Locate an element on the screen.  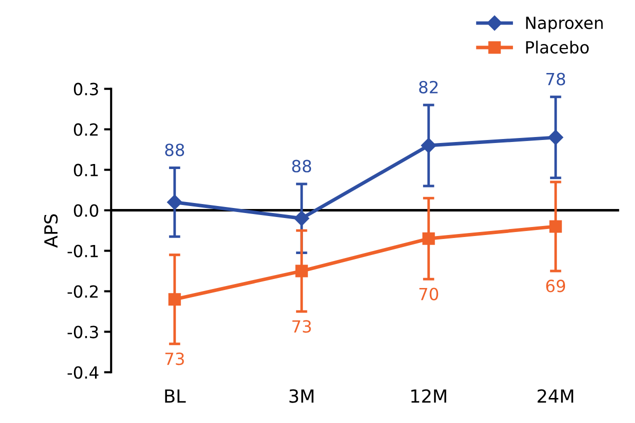
annotation: 82 is located at coordinates (428, 87).